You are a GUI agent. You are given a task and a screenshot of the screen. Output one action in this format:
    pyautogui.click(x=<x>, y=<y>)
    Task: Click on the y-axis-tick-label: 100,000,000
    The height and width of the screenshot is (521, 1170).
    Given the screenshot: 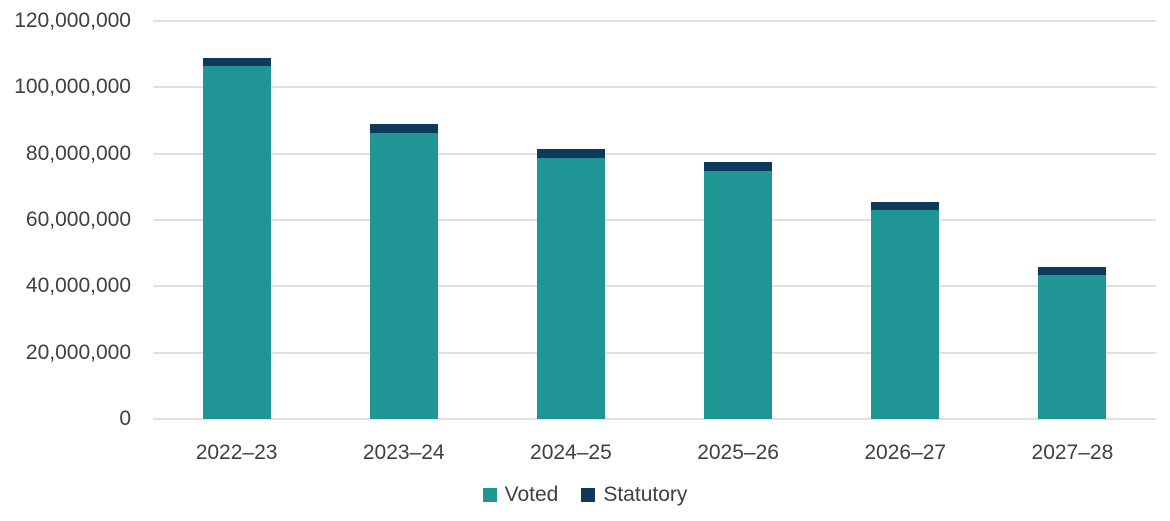 What is the action you would take?
    pyautogui.click(x=72, y=87)
    